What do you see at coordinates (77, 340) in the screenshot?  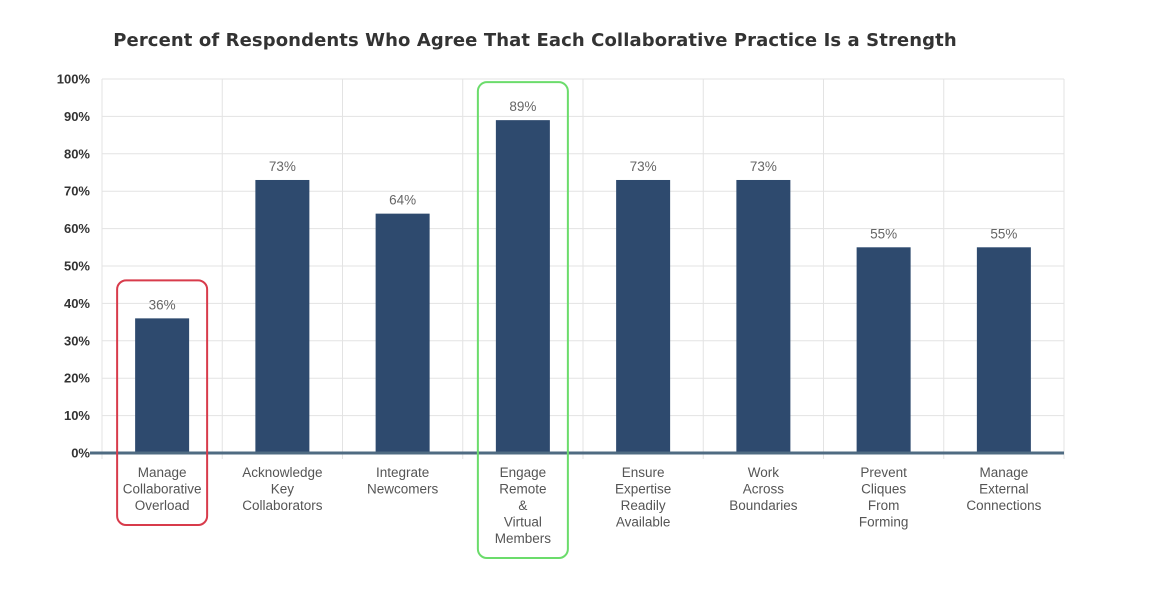 I see `y-tick-label: 30%` at bounding box center [77, 340].